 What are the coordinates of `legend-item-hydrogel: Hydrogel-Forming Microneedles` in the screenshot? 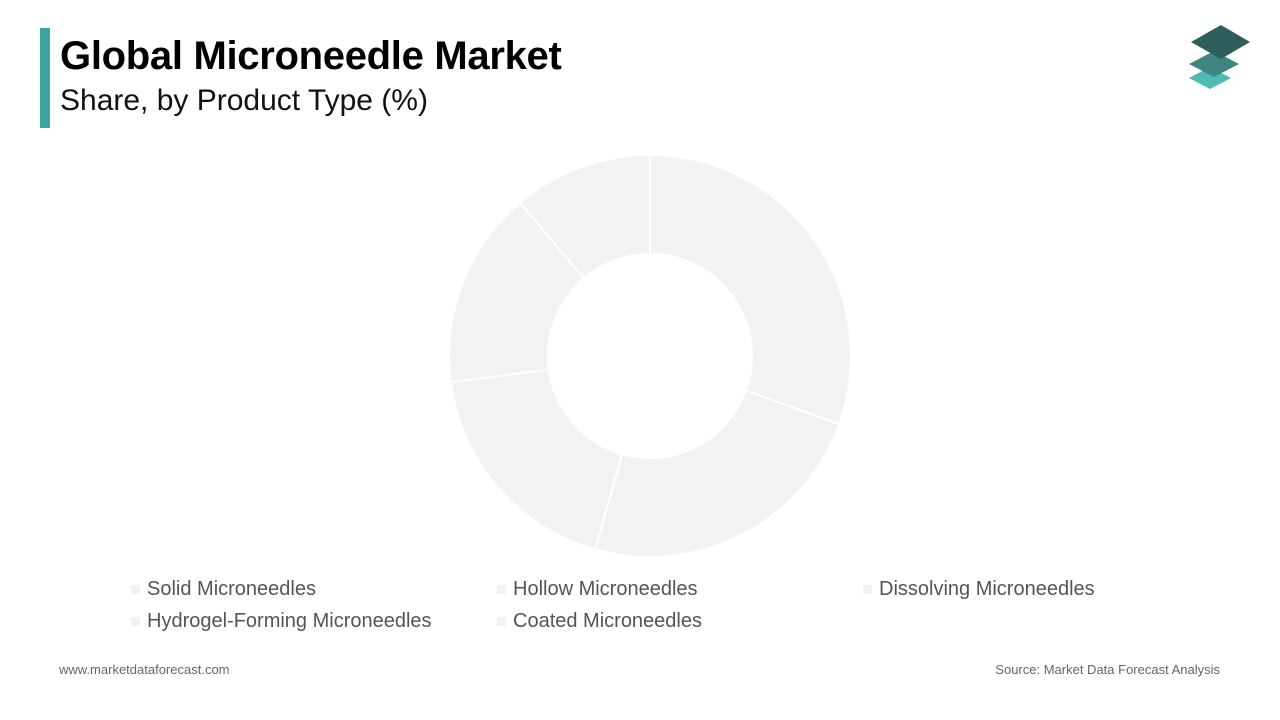 It's located at (281, 621).